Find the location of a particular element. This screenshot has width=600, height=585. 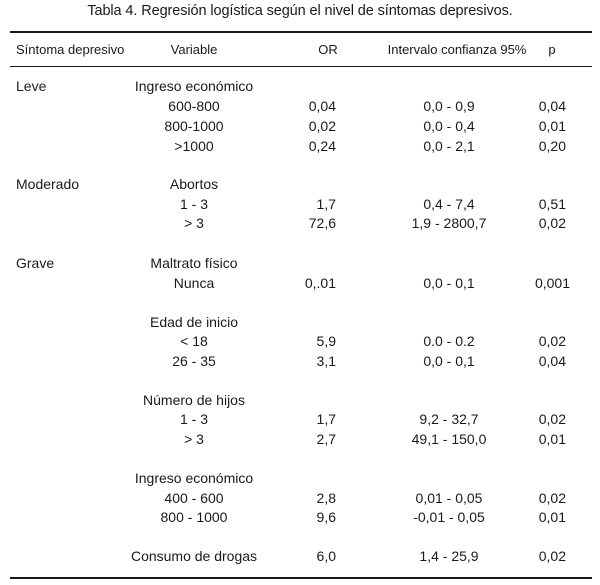

group-label: Grave is located at coordinates (35, 263).